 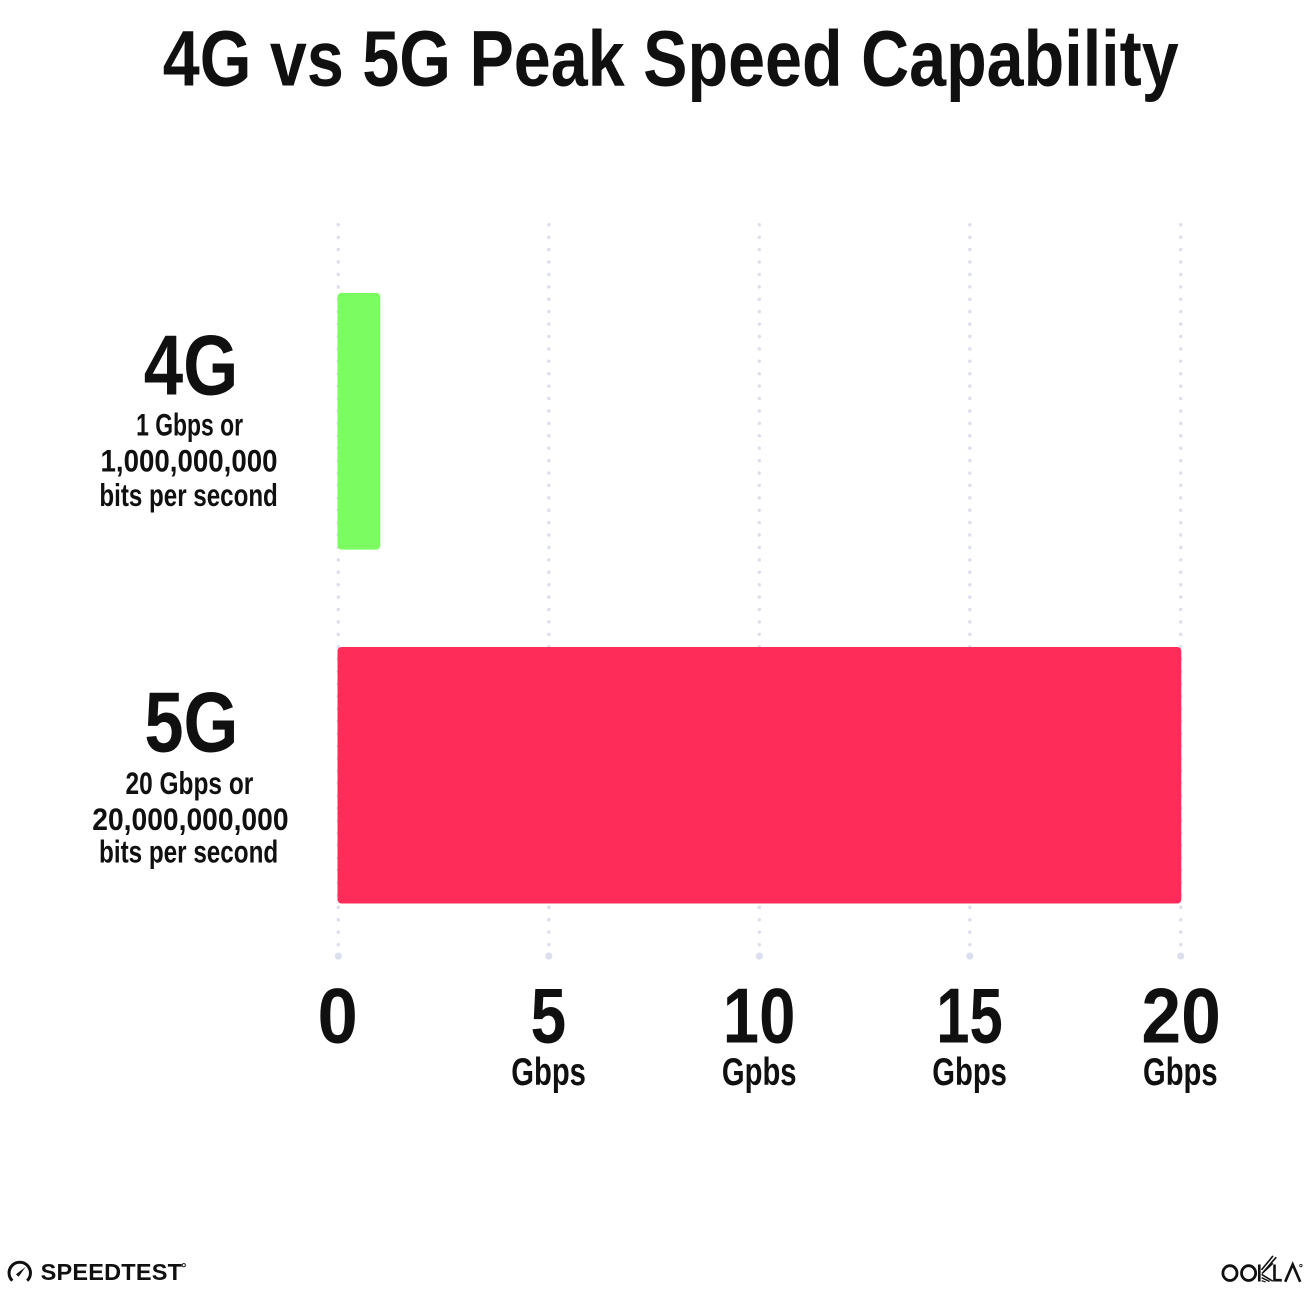 What do you see at coordinates (112, 1272) in the screenshot?
I see `svg-text: SPEEDTEST` at bounding box center [112, 1272].